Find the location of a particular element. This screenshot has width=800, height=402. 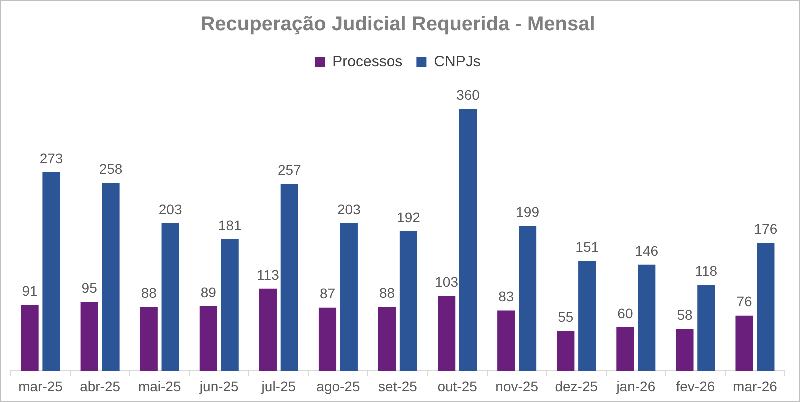

data-label: 118 is located at coordinates (706, 271).